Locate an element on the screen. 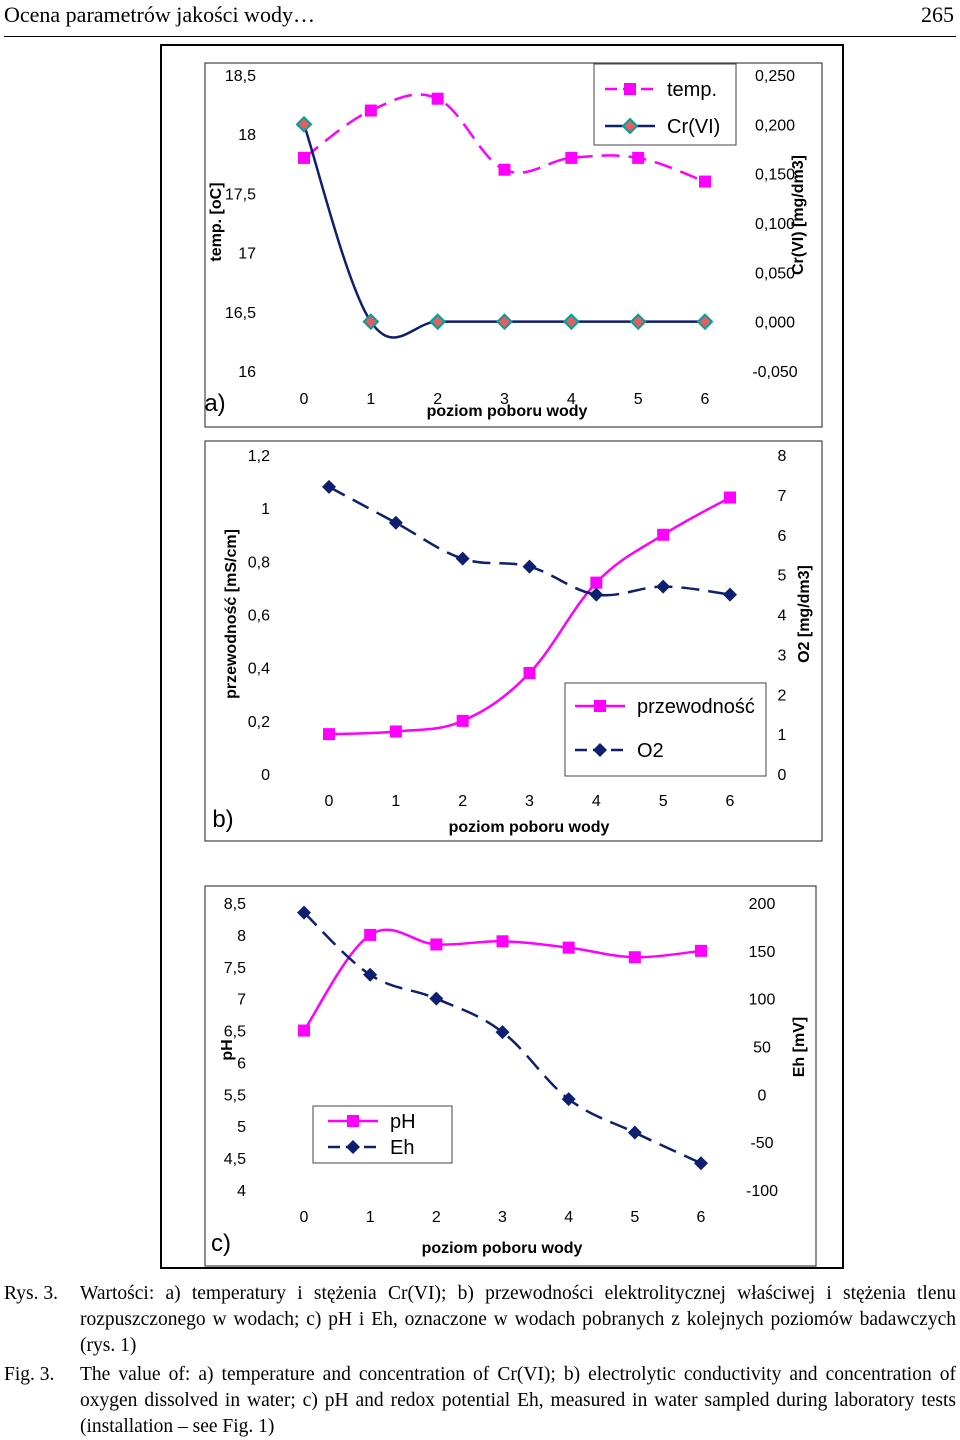 The image size is (960, 1440). panel-1-y-tick-label: 17,5 is located at coordinates (240, 194).